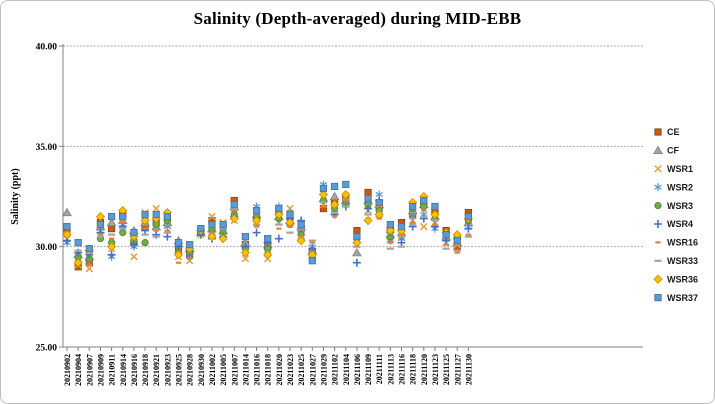 This screenshot has height=404, width=715. Describe the element at coordinates (680, 224) in the screenshot. I see `legend-label-WSR4: WSR4` at that location.